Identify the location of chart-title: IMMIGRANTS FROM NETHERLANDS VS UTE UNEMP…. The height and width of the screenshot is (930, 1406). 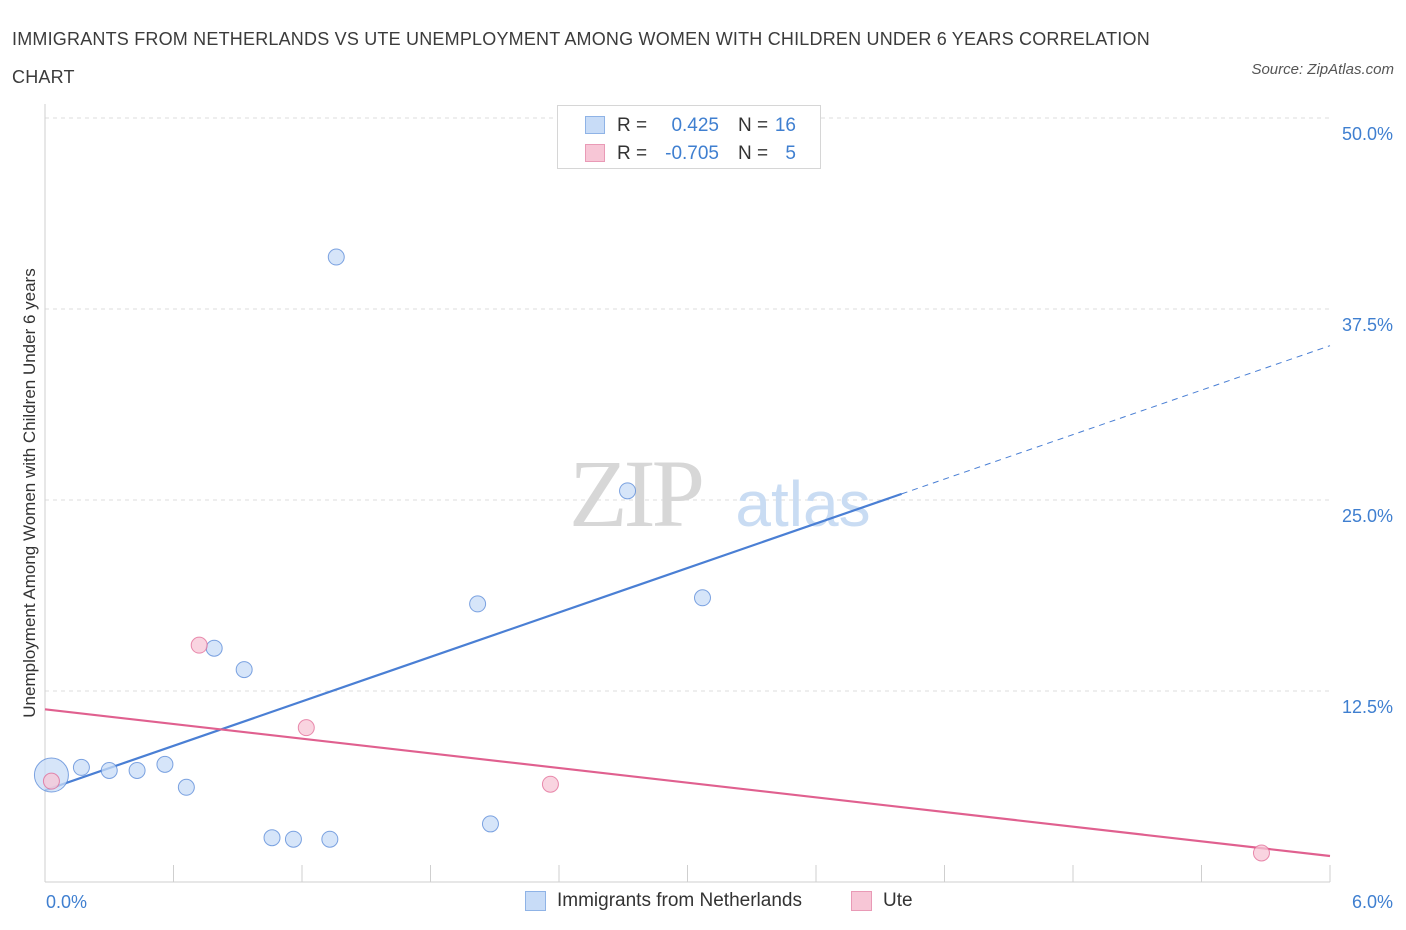
(581, 58).